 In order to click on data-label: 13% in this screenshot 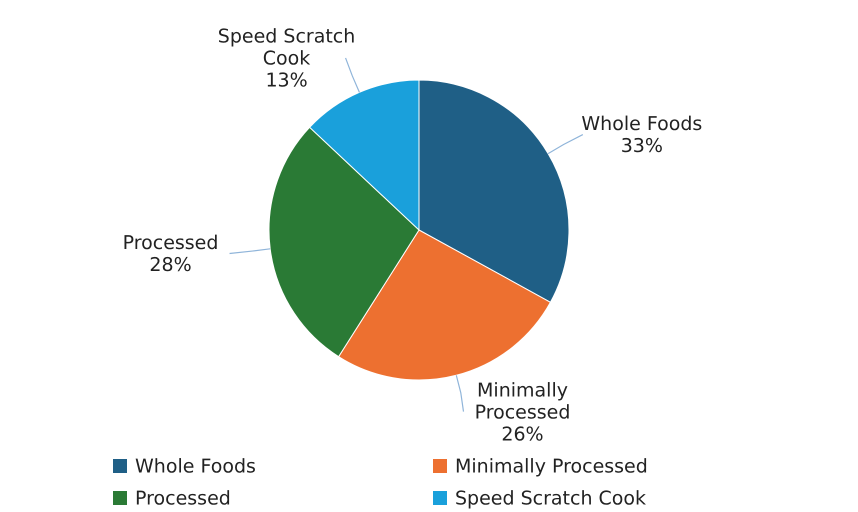, I will do `click(286, 81)`.